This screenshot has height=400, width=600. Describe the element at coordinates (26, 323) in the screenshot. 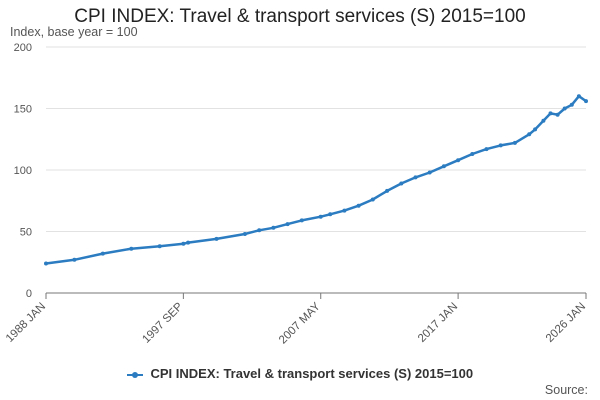

I see `x-tick-label: 1988 JAN` at that location.